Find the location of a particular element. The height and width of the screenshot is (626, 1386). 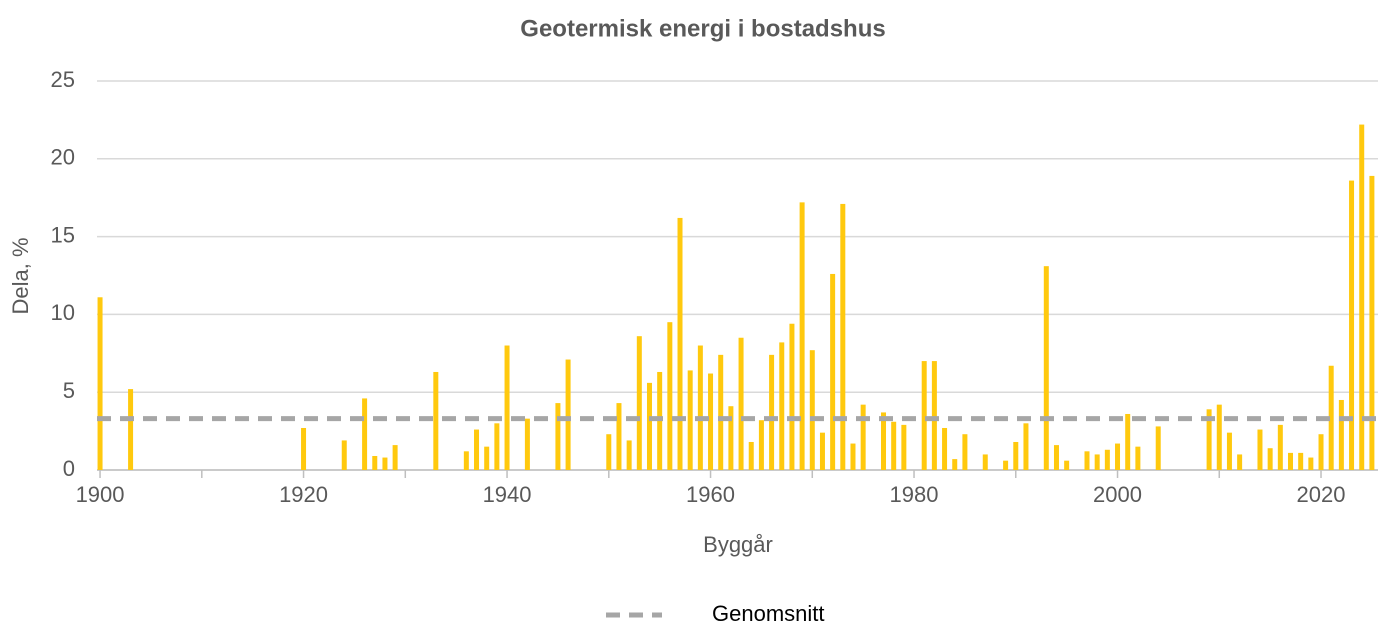

x-axis-label: Byggår is located at coordinates (738, 544).